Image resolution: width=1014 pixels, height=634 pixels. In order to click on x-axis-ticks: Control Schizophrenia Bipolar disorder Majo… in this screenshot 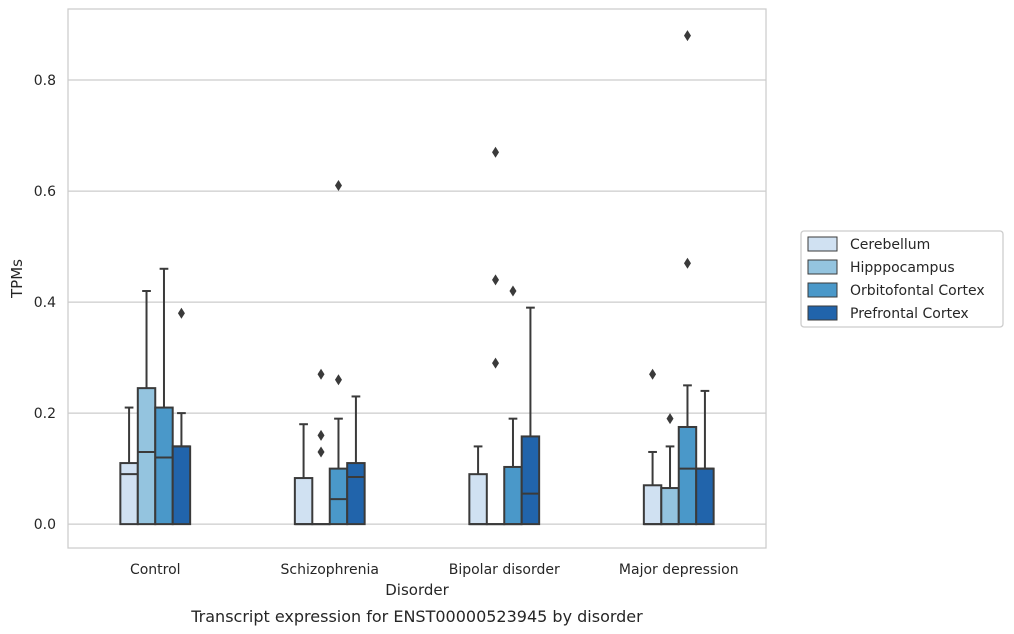, I will do `click(434, 570)`.